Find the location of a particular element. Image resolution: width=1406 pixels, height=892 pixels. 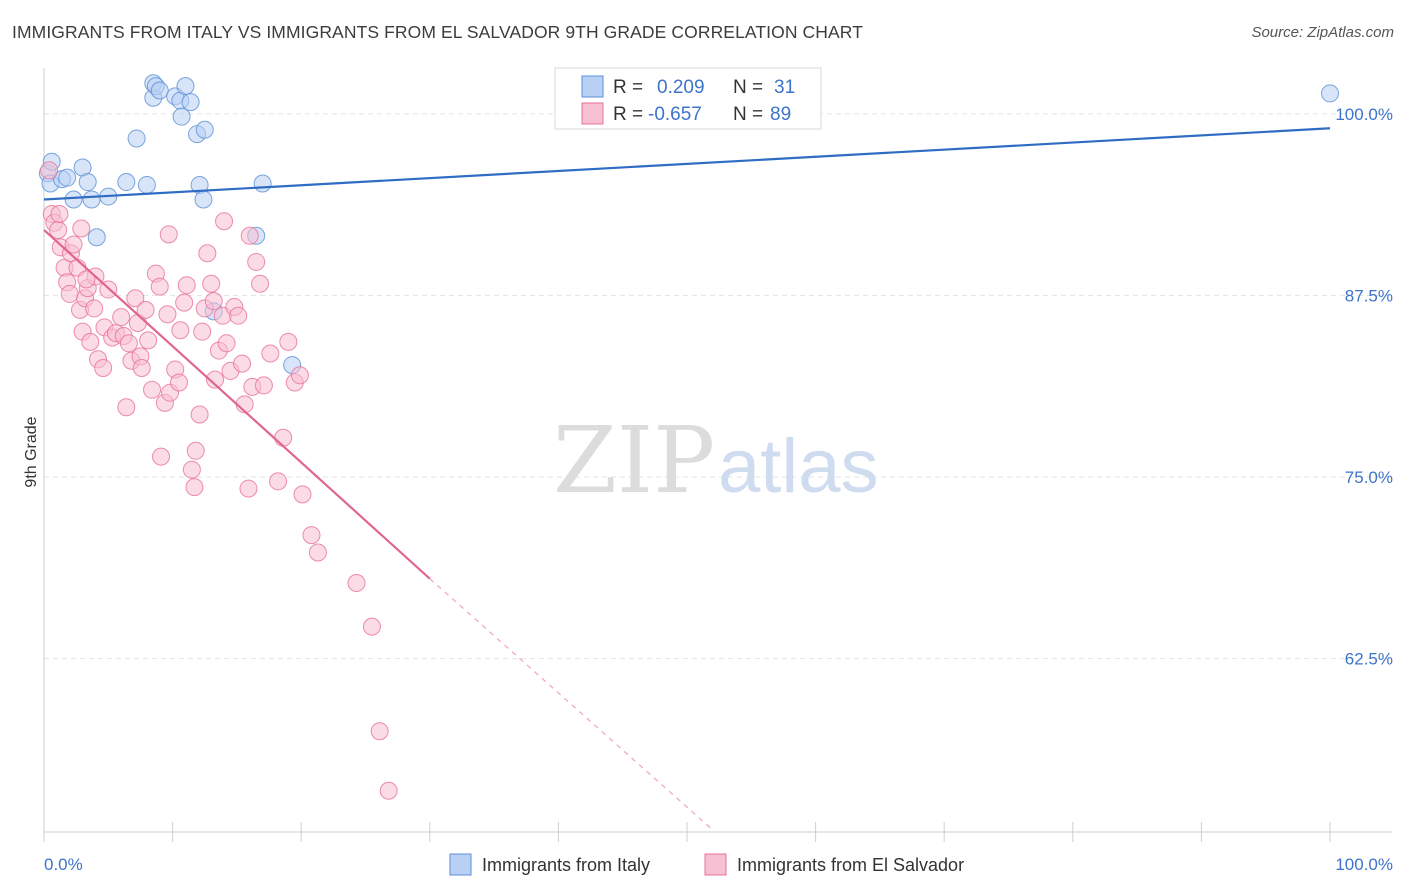

legend-r-value-italy: 0.209 is located at coordinates (681, 87).